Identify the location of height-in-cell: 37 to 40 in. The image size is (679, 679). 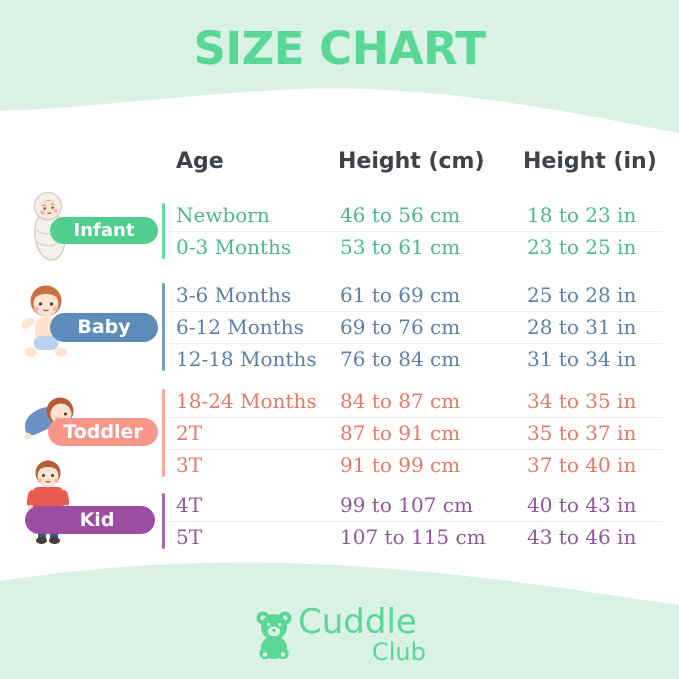
(582, 465).